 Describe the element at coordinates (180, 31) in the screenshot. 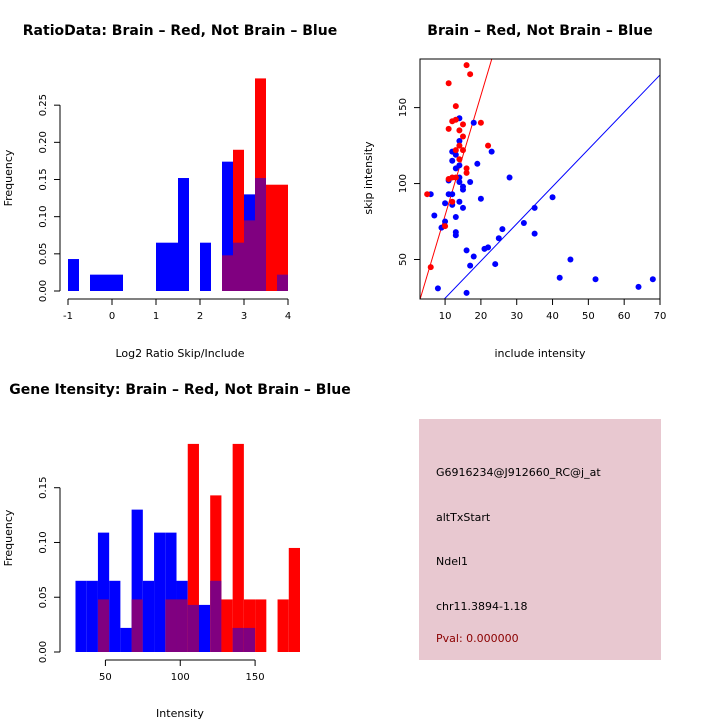

I see `ratio-histogram-title: RatioData: Brain – Red, Not Brain – Blue` at that location.